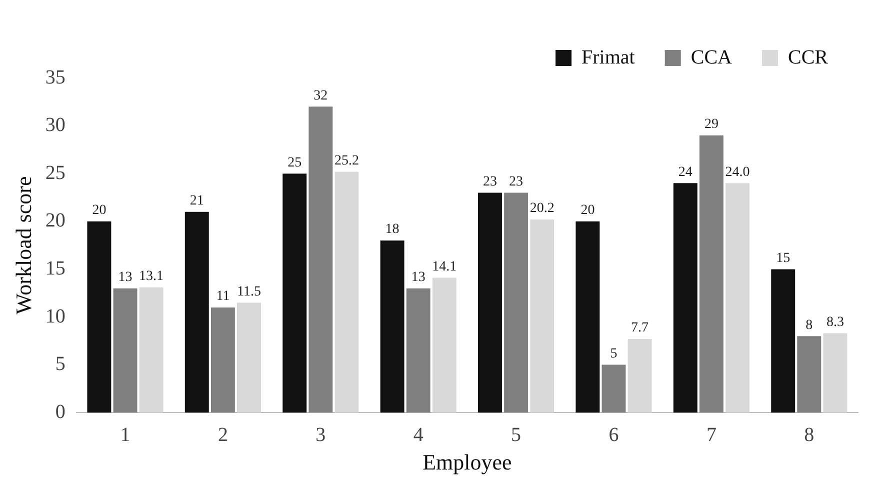  I want to click on x-tick-label: 8, so click(809, 435).